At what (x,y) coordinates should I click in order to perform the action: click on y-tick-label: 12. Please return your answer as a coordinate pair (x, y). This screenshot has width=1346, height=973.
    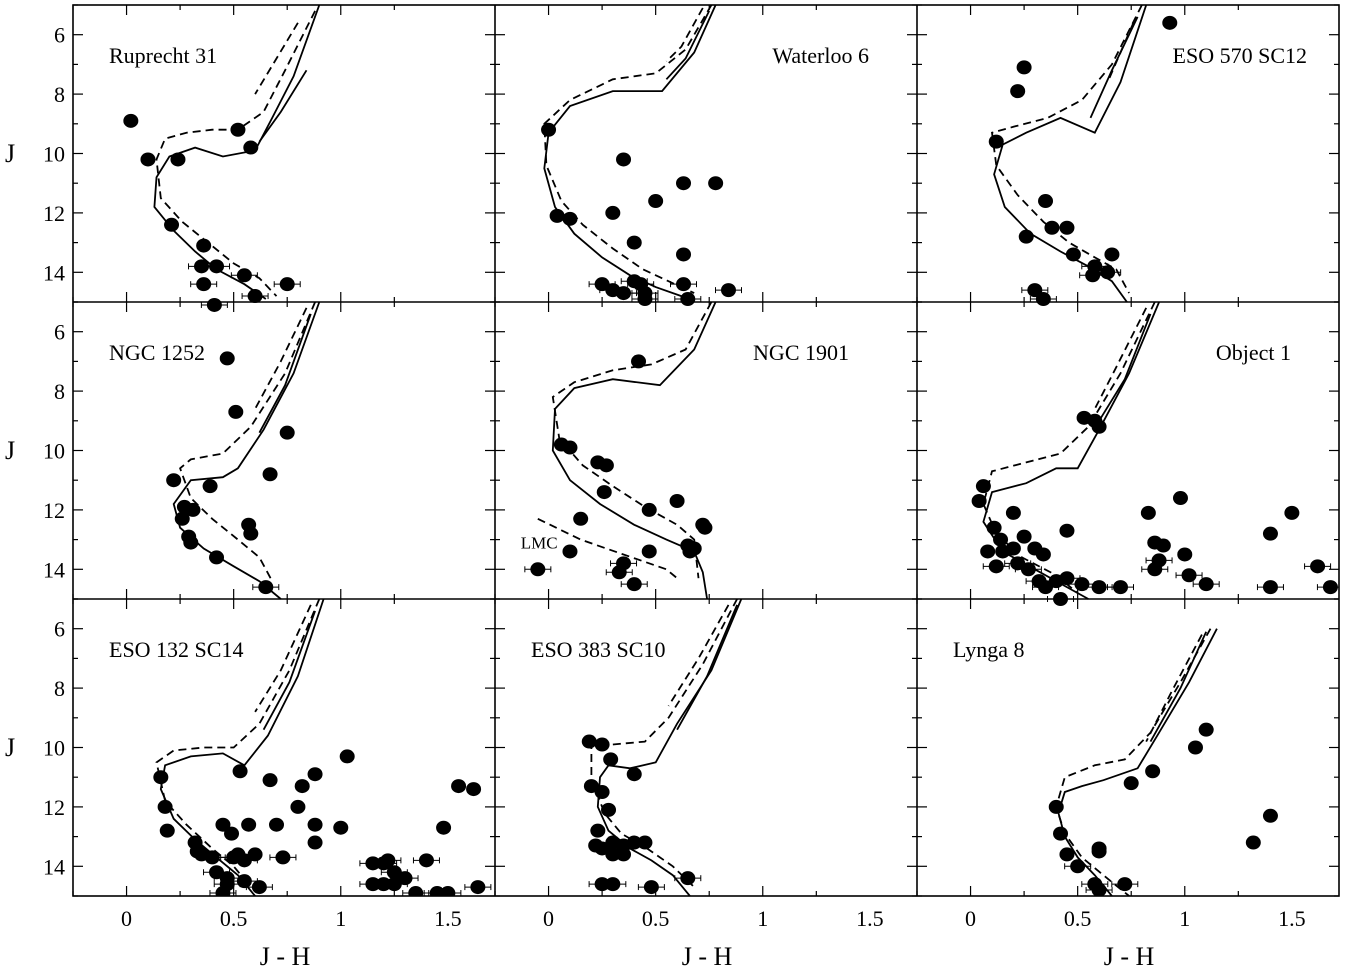
    Looking at the image, I should click on (54, 510).